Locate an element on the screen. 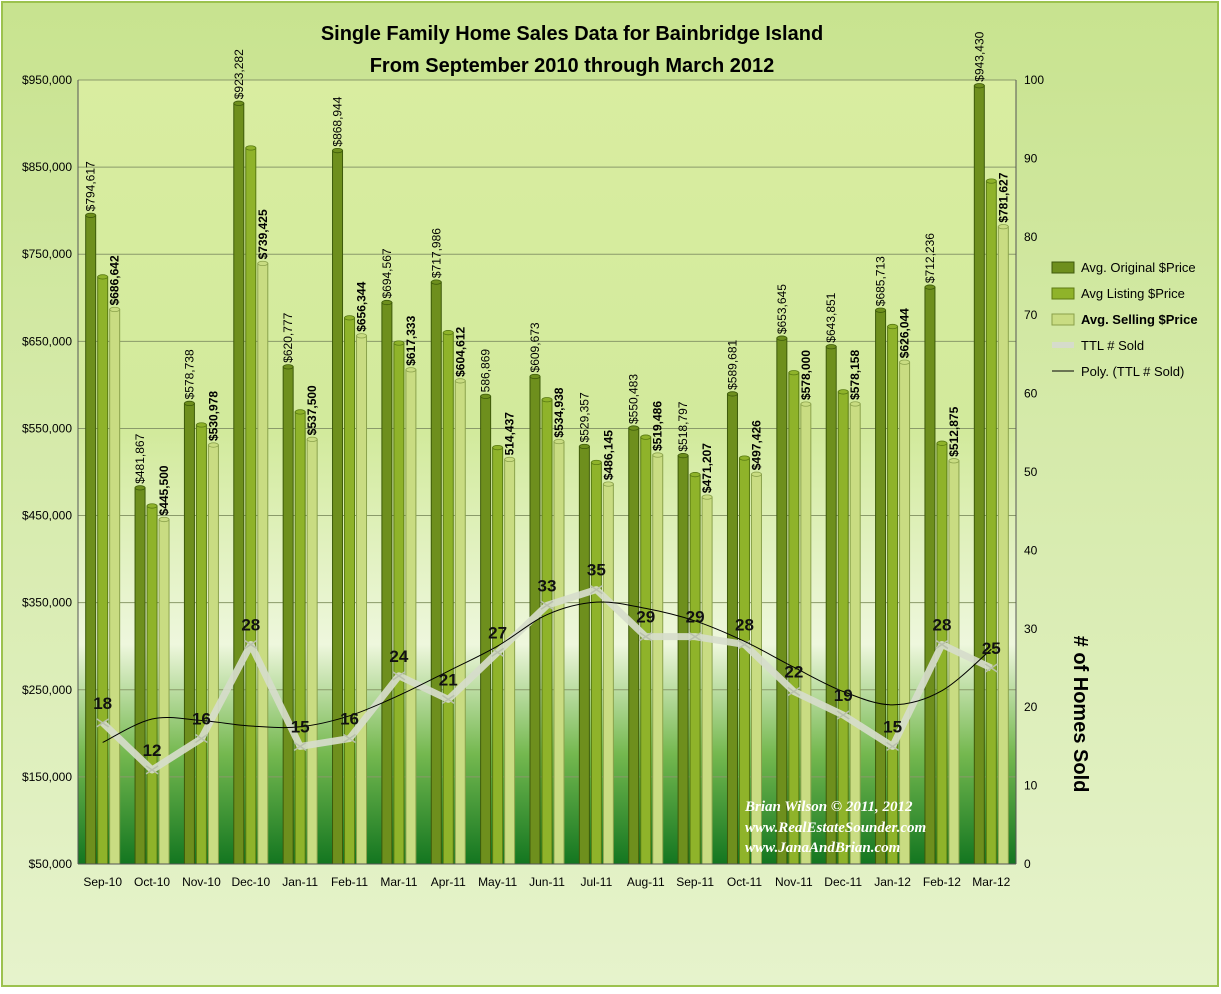  bar-label-selling: $617,333 is located at coordinates (411, 340).